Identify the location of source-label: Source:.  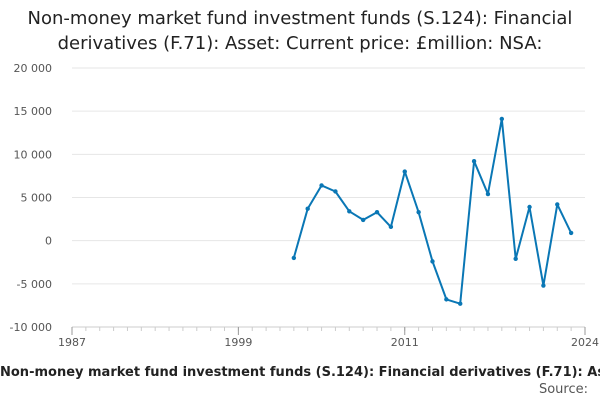
(563, 389).